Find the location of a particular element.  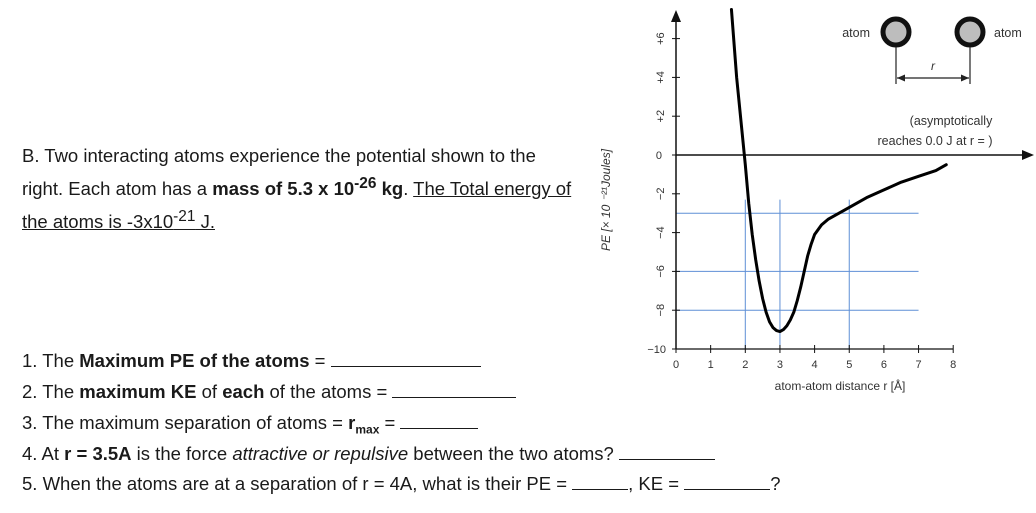

question-1: 1. The Maximum PE of the atoms = is located at coordinates (251, 361).